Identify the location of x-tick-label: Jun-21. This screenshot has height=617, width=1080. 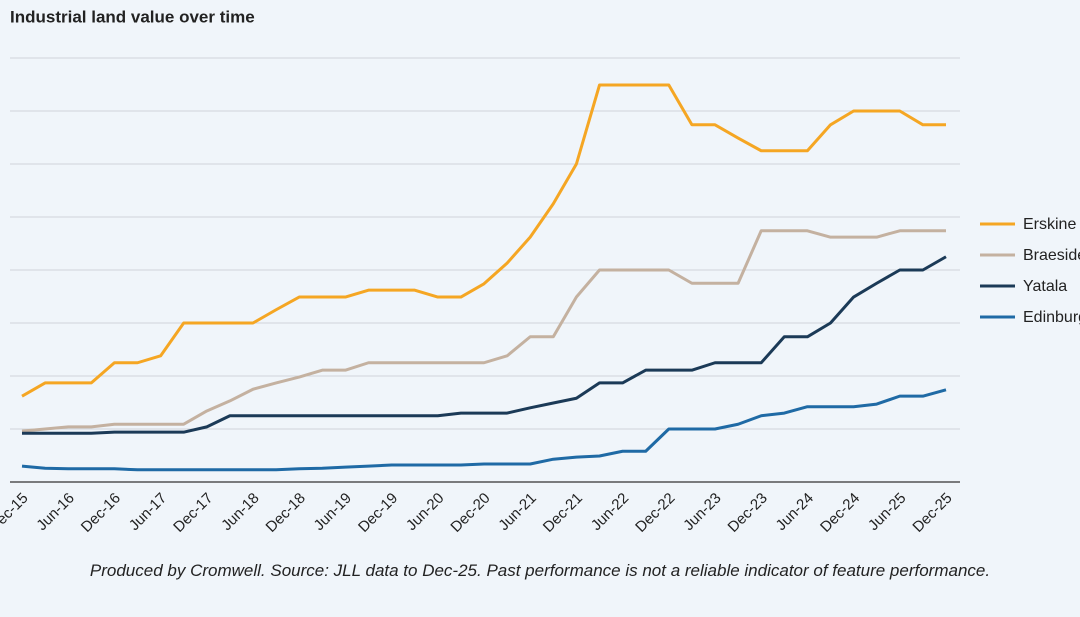
(517, 512).